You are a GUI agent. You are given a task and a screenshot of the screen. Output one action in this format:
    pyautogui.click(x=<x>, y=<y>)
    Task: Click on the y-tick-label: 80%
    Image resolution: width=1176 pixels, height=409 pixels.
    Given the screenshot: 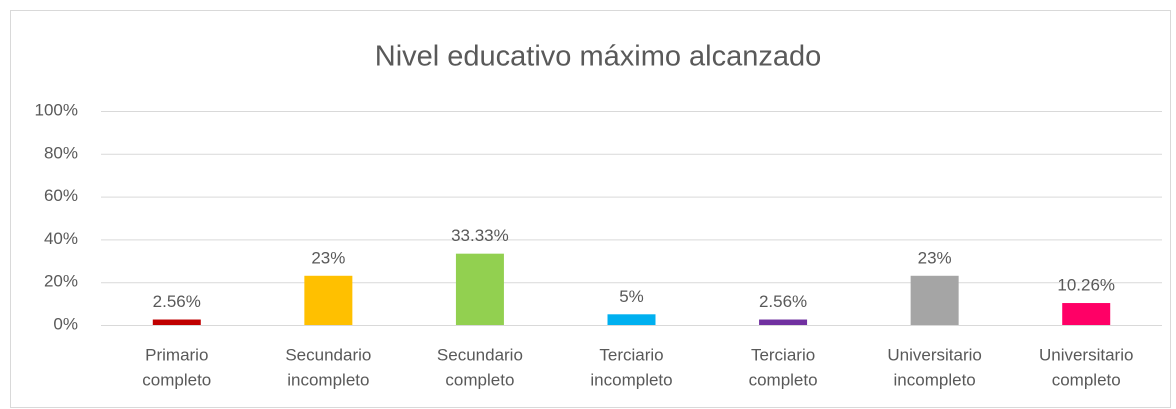 What is the action you would take?
    pyautogui.click(x=61, y=152)
    